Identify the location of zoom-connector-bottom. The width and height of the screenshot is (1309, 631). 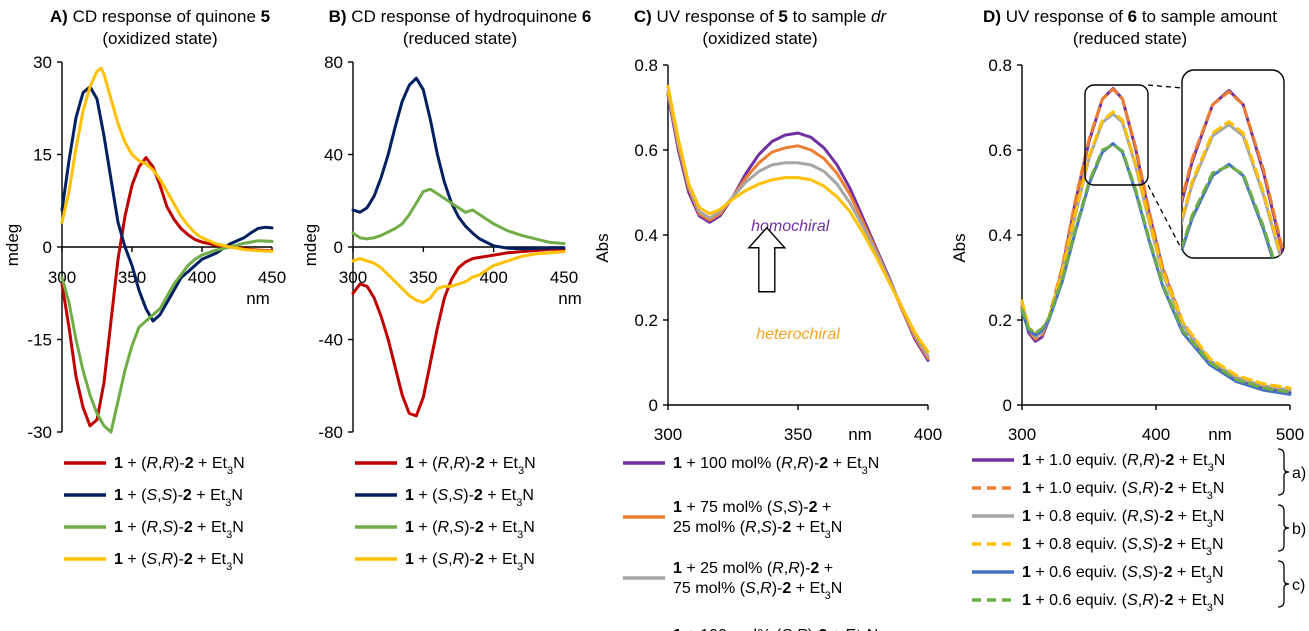
(1165, 217).